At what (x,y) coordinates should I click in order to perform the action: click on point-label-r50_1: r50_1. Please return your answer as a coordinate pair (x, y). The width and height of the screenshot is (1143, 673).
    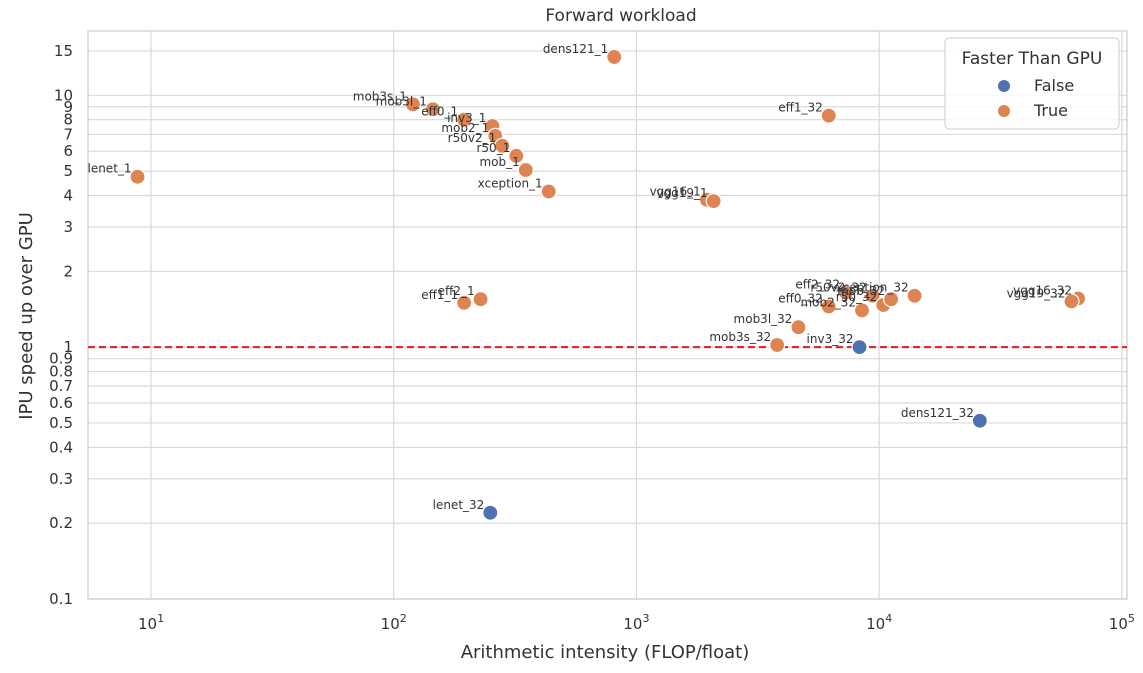
    Looking at the image, I should click on (493, 148).